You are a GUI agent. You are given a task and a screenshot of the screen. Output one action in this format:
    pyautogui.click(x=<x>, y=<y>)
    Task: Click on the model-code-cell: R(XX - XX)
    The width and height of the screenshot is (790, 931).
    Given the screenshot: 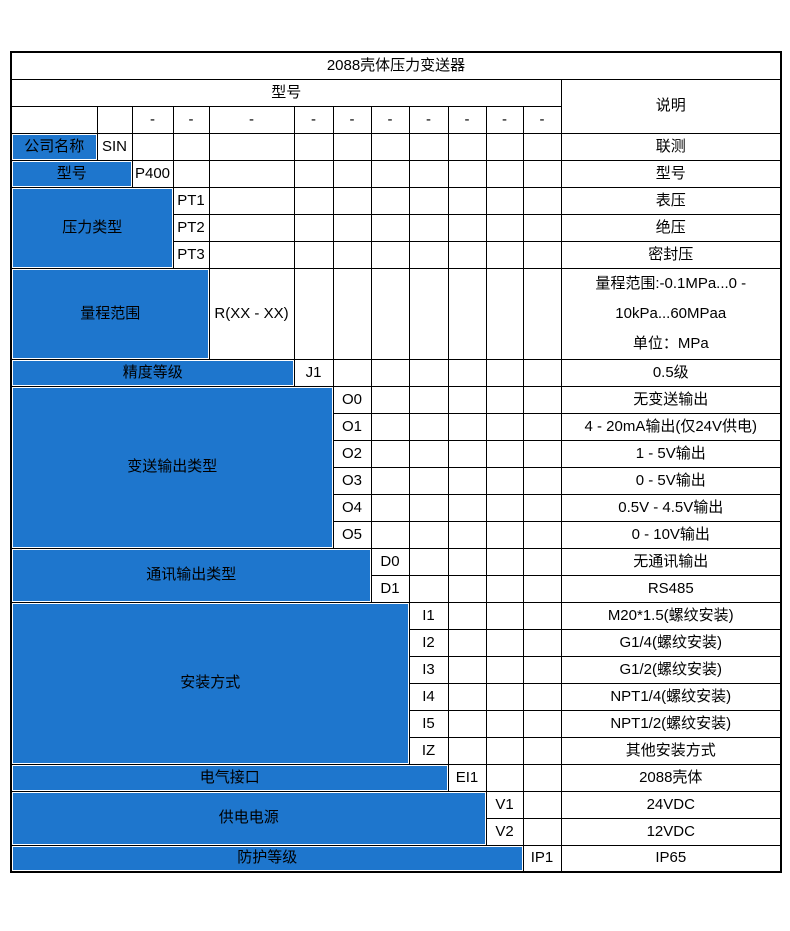 What is the action you would take?
    pyautogui.click(x=251, y=313)
    